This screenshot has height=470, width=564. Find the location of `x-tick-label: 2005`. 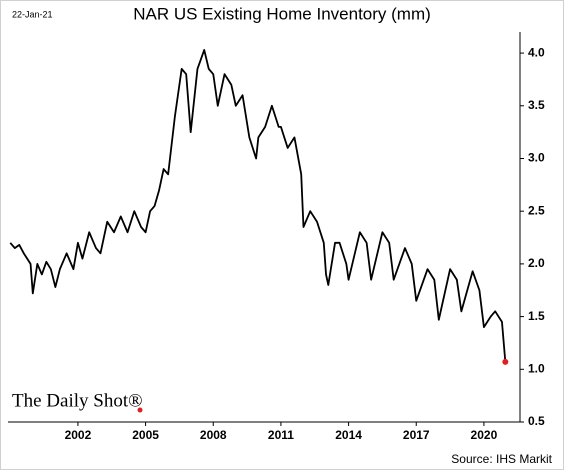

x-tick-label: 2005 is located at coordinates (145, 435).